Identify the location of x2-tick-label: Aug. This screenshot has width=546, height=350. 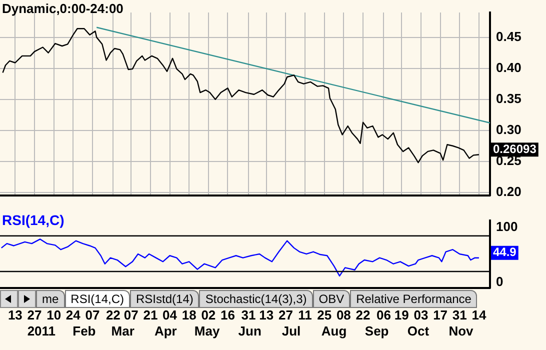
(334, 330).